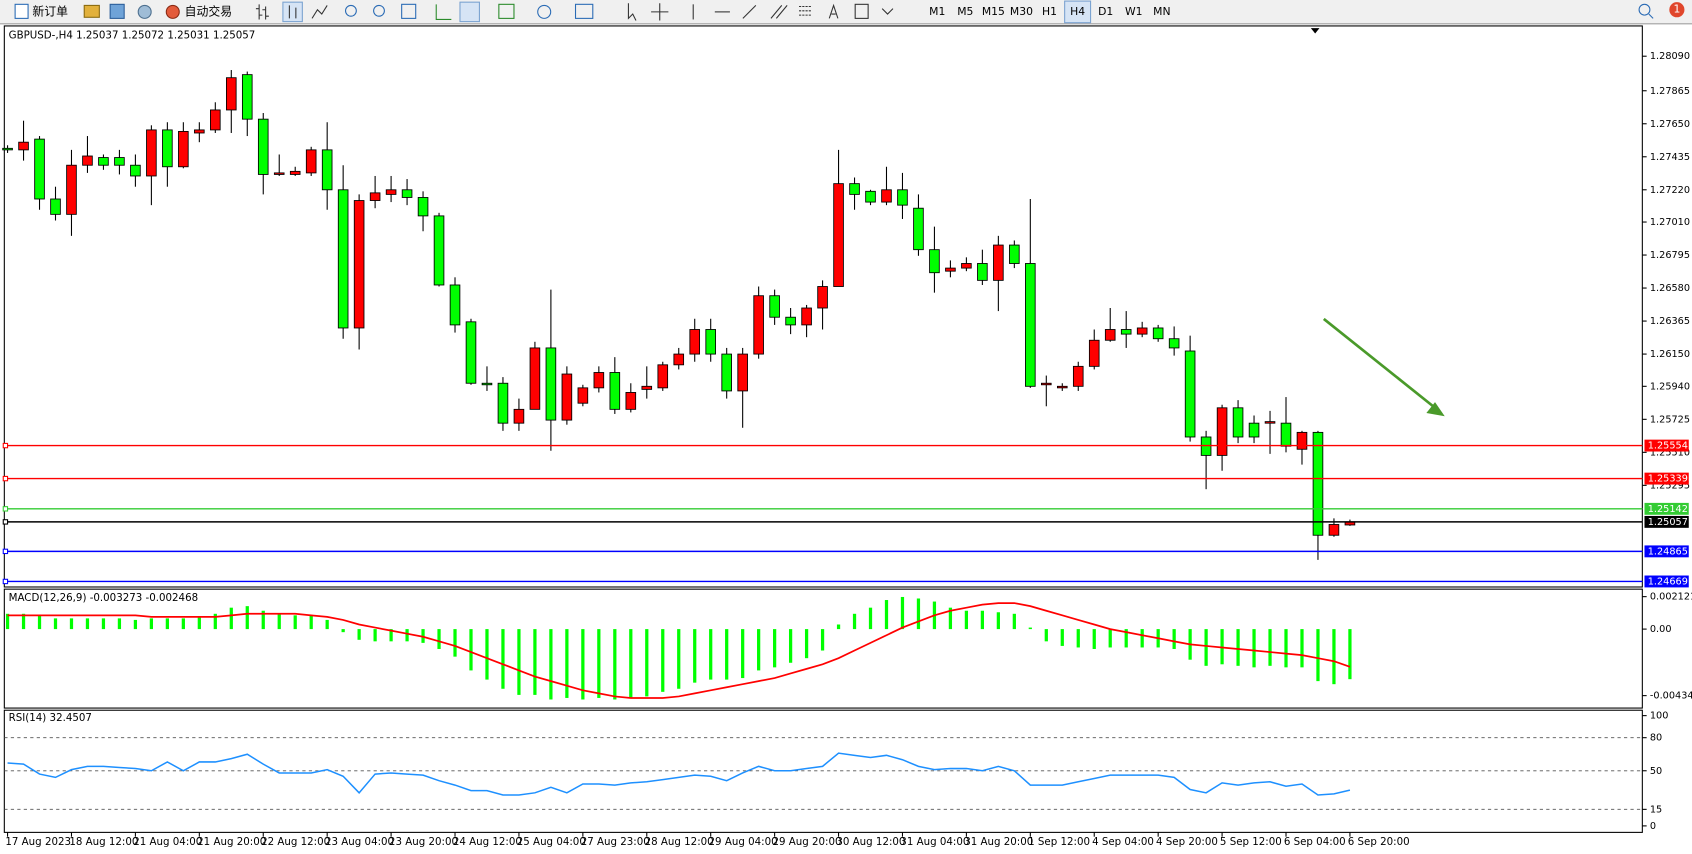 The image size is (1692, 854). Describe the element at coordinates (1670, 354) in the screenshot. I see `y-tick-label: 1.26150` at that location.